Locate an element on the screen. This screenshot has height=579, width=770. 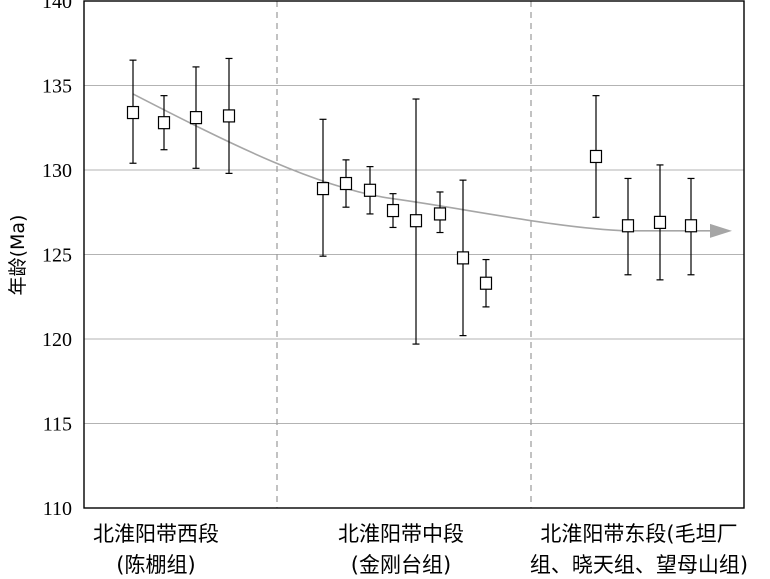
y-tick-label: 140 is located at coordinates (57, 6).